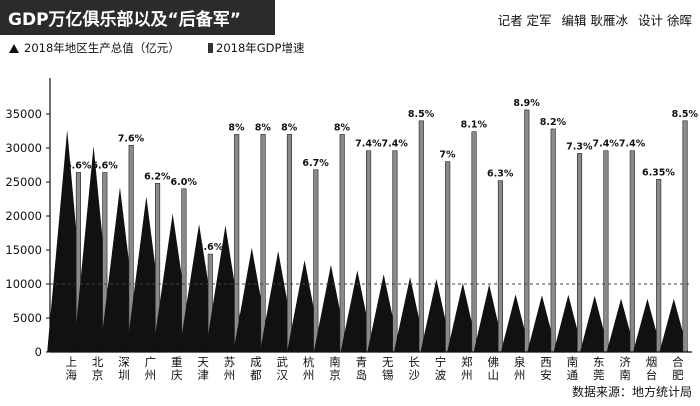 Image resolution: width=700 pixels, height=406 pixels. What do you see at coordinates (665, 20) in the screenshot?
I see `credit-designer: 设计 徐晖` at bounding box center [665, 20].